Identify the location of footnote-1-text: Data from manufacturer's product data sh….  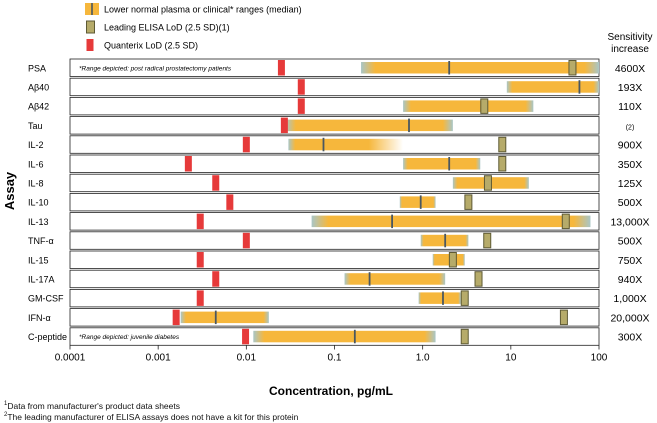
(93, 406).